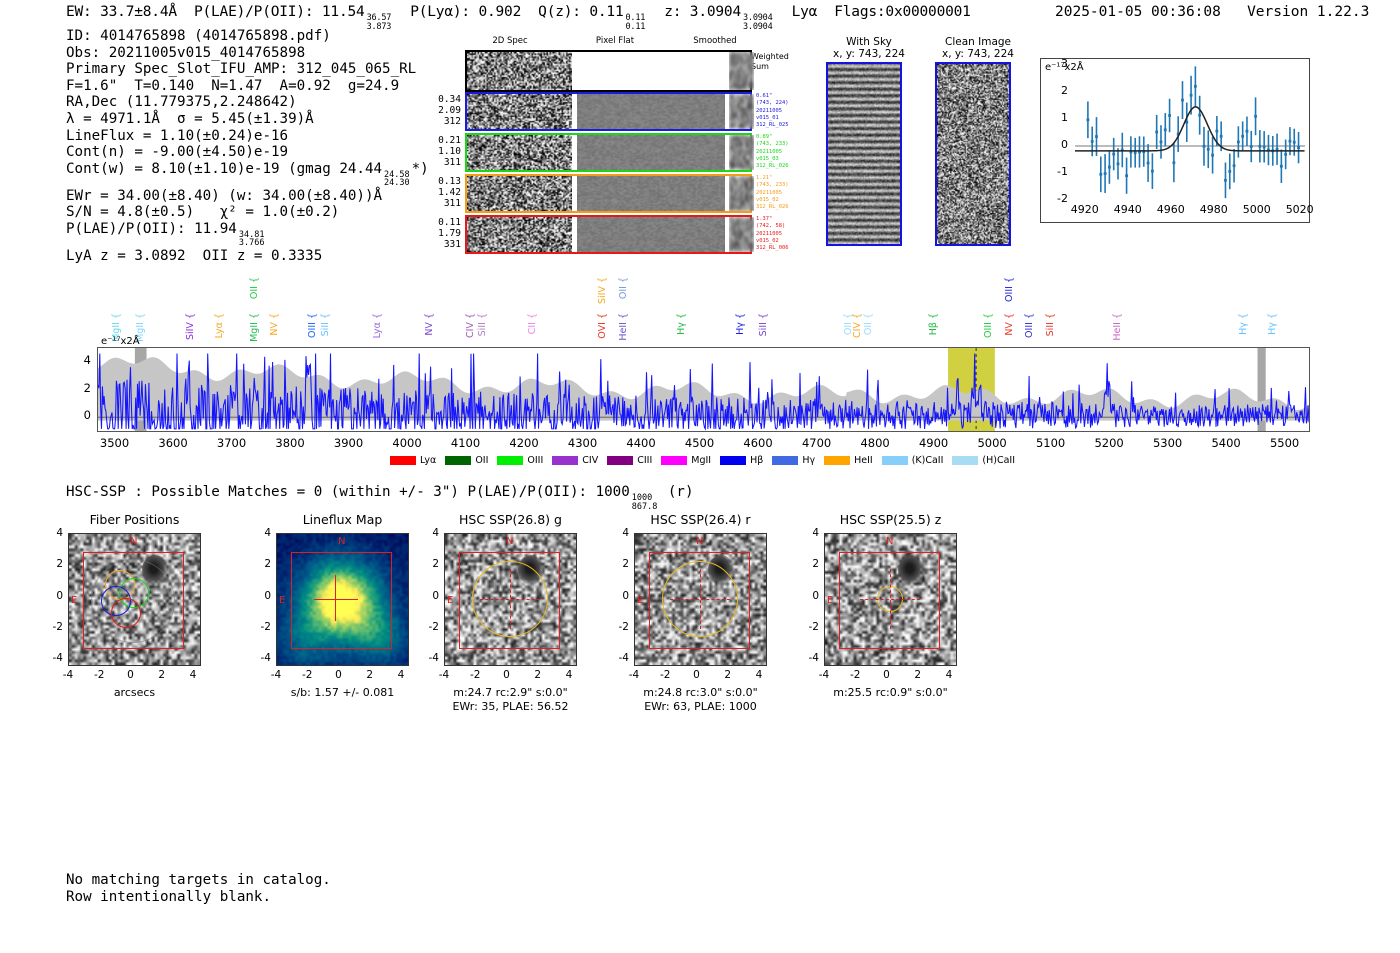 This screenshot has width=1400, height=953. Describe the element at coordinates (651, 193) in the screenshot. I see `pixel-flat-strip` at that location.